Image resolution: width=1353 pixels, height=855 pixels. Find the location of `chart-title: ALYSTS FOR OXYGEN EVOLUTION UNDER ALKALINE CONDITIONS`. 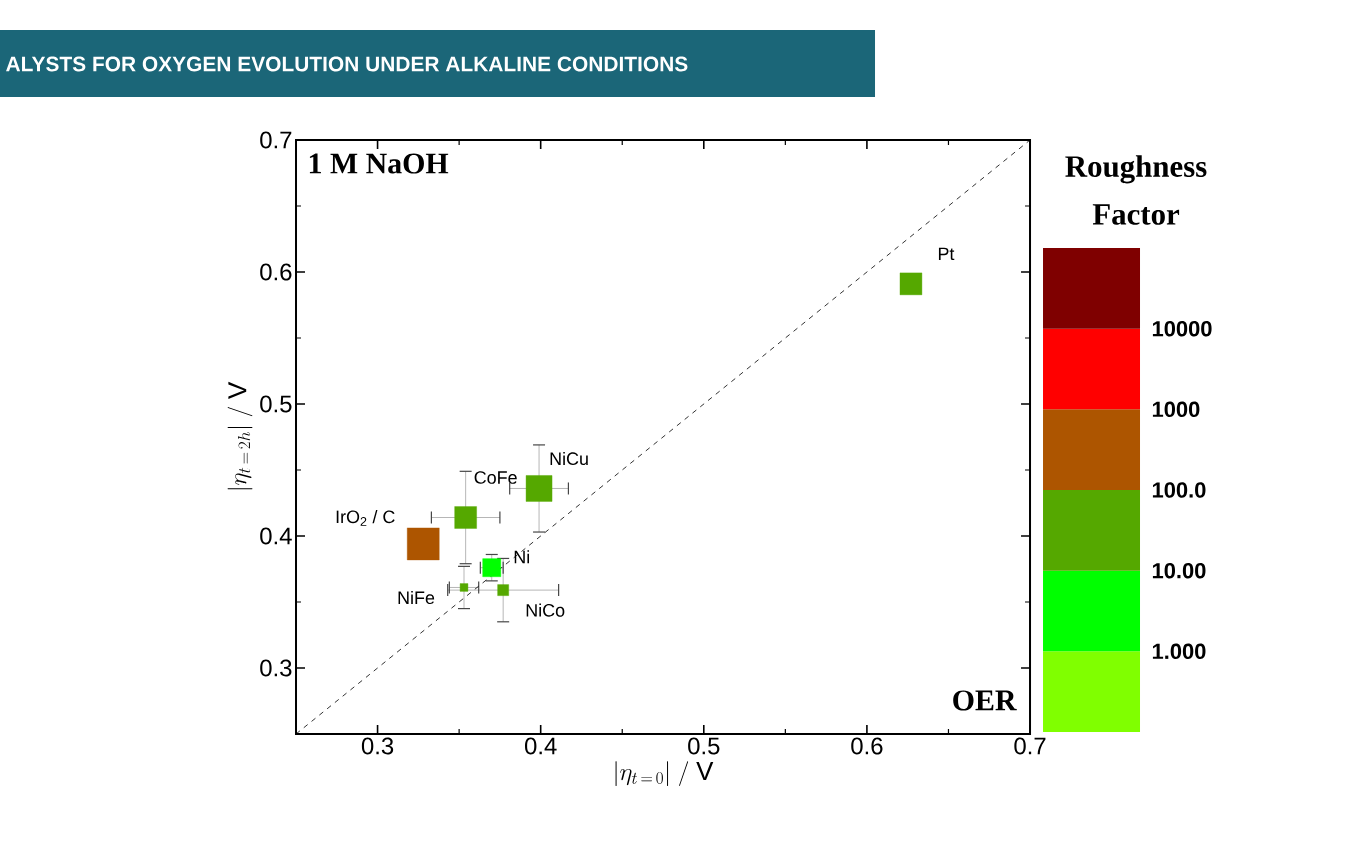

chart-title: ALYSTS FOR OXYGEN EVOLUTION UNDER ALKALINE CONDITIONS is located at coordinates (347, 64).